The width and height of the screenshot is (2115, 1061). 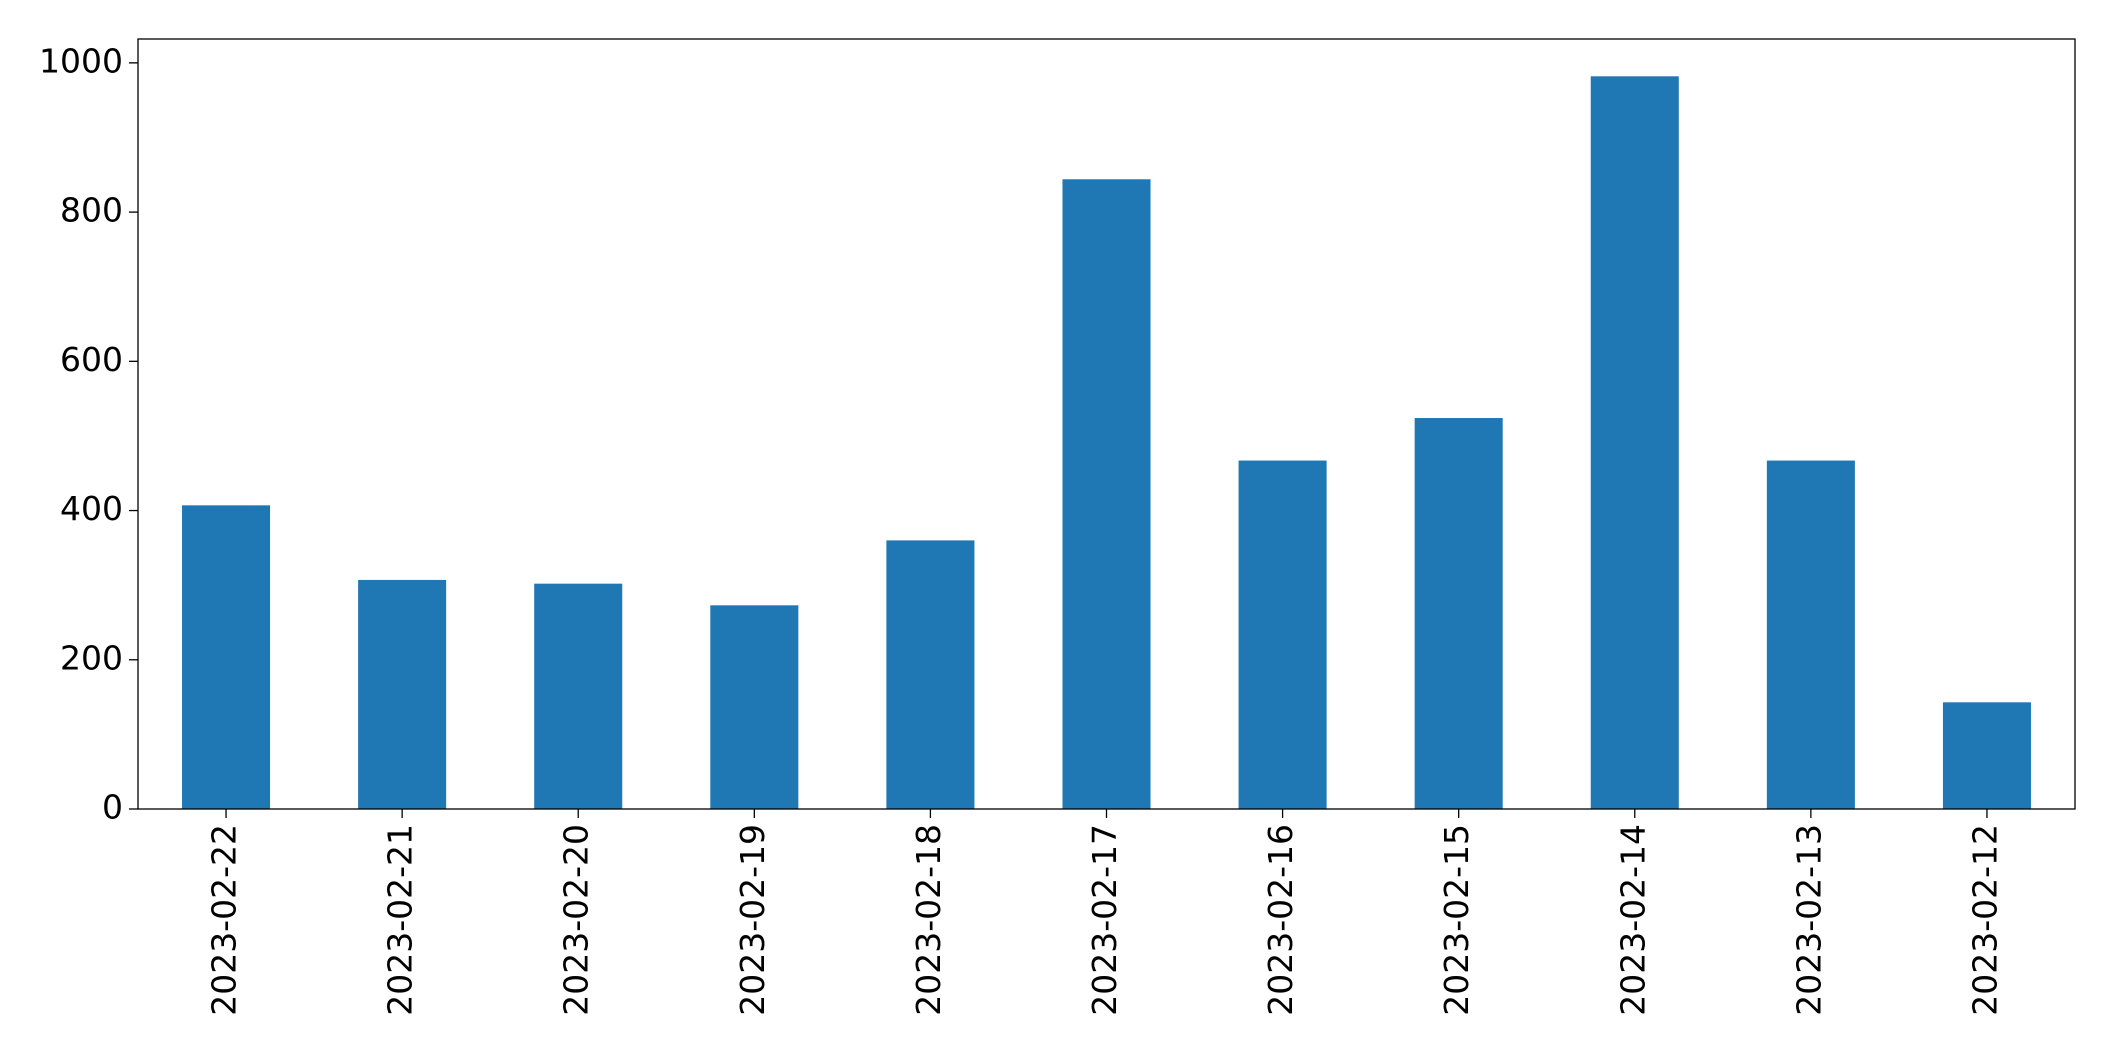 What do you see at coordinates (928, 920) in the screenshot?
I see `x-tick-label: 2023-02-18` at bounding box center [928, 920].